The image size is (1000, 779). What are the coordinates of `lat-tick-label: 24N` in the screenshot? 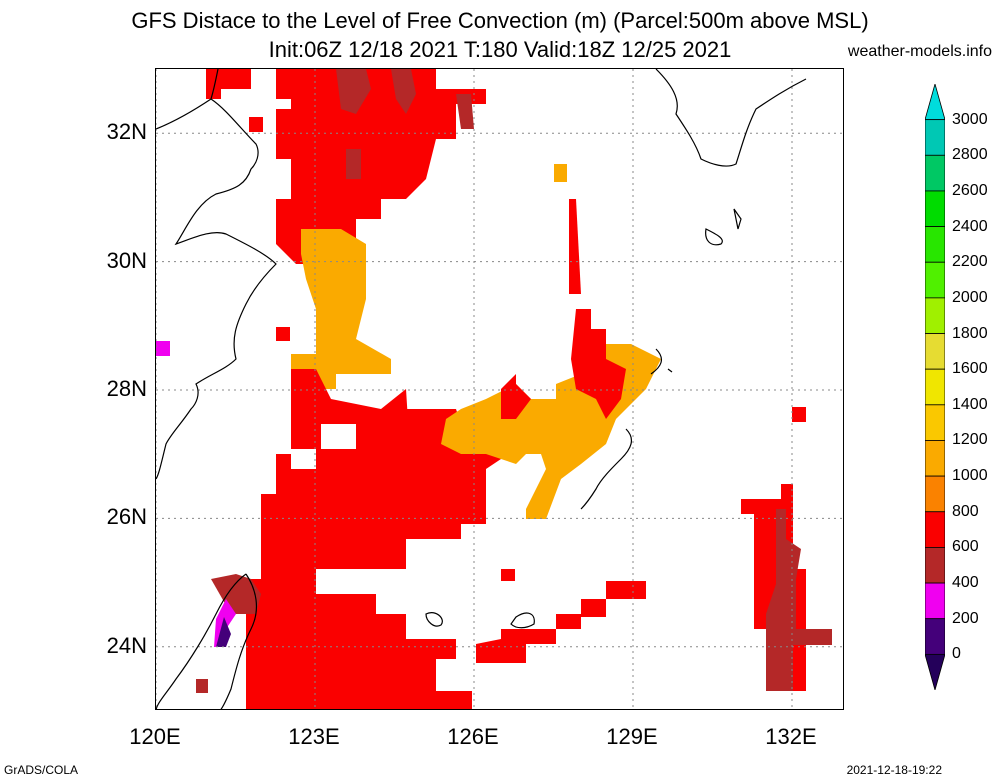 It's located at (126, 645).